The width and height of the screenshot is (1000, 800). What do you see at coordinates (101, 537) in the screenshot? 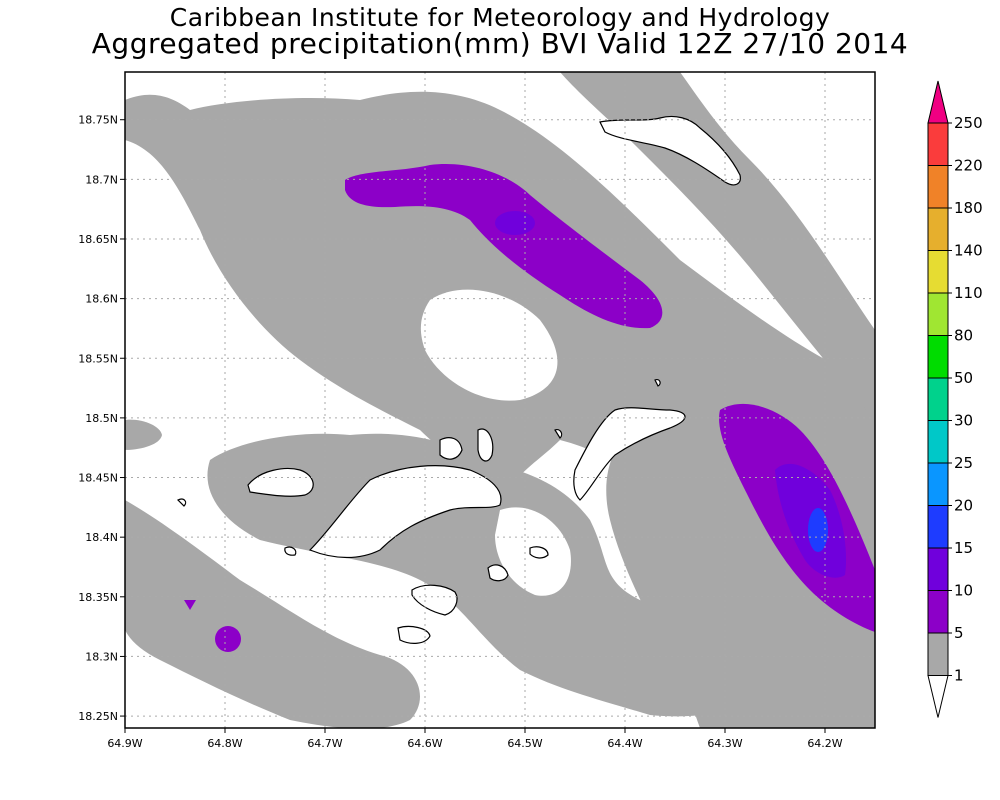
I see `lat-tick-label: 18.4N` at bounding box center [101, 537].